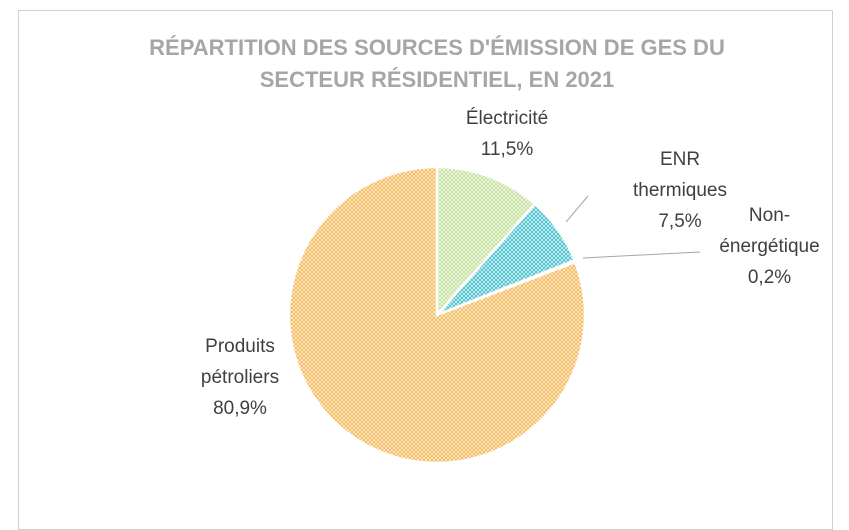  What do you see at coordinates (769, 231) in the screenshot?
I see `category-label: Non-énergétique` at bounding box center [769, 231].